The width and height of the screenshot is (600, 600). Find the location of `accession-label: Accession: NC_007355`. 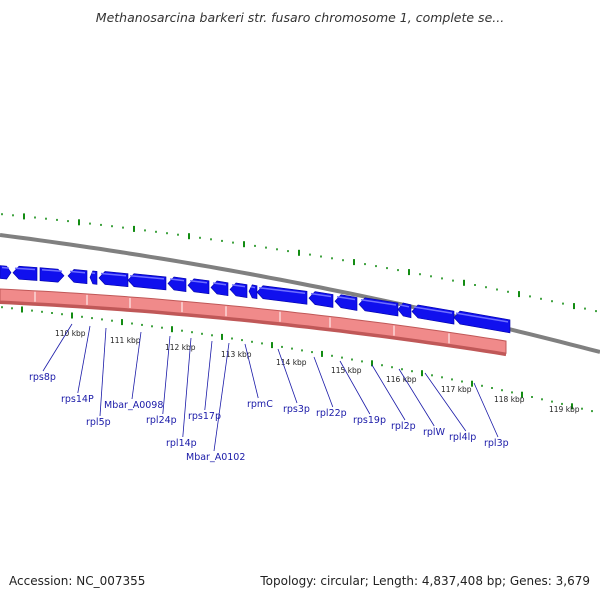

accession-label: Accession: NC_007355 is located at coordinates (77, 581).